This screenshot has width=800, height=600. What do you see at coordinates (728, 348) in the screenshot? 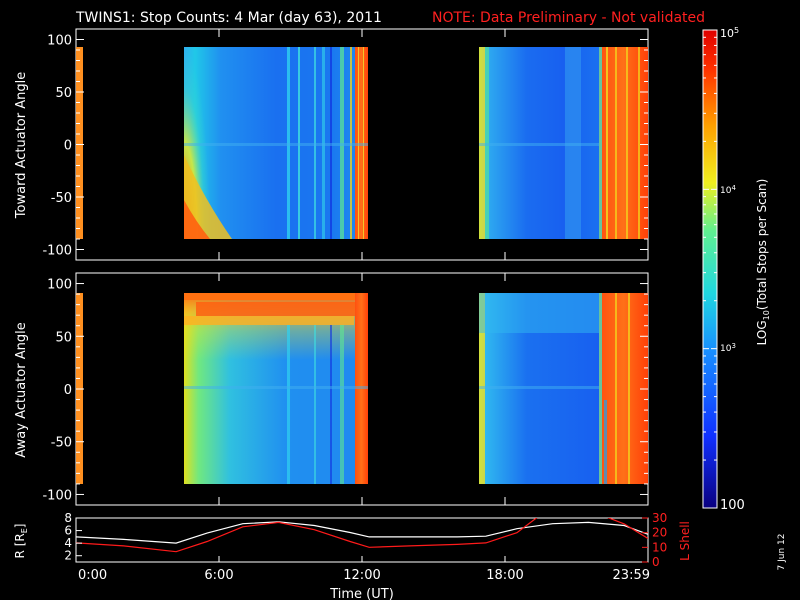
I see `colorbar-10e3-label: 10³` at bounding box center [728, 348].